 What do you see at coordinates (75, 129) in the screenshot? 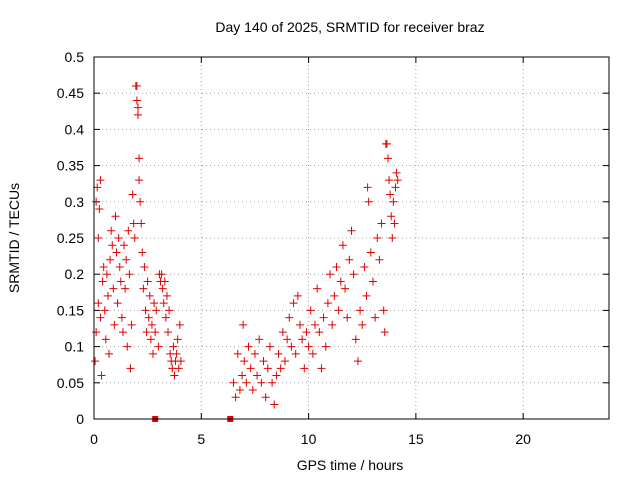
I see `y-tick-label: 0.4` at bounding box center [75, 129].